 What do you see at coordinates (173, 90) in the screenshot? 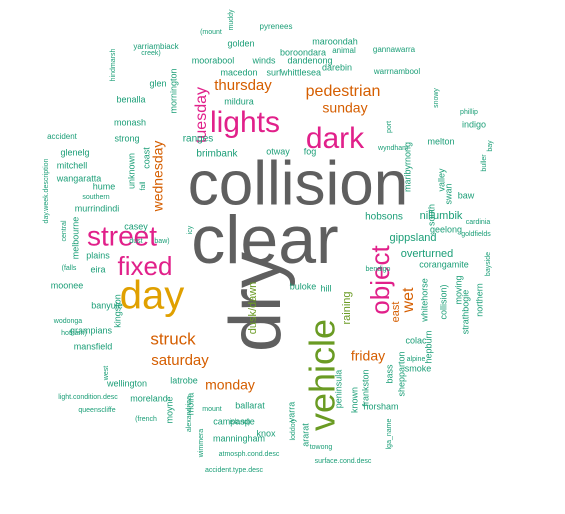
I see `word-mornington: mornington` at bounding box center [173, 90].